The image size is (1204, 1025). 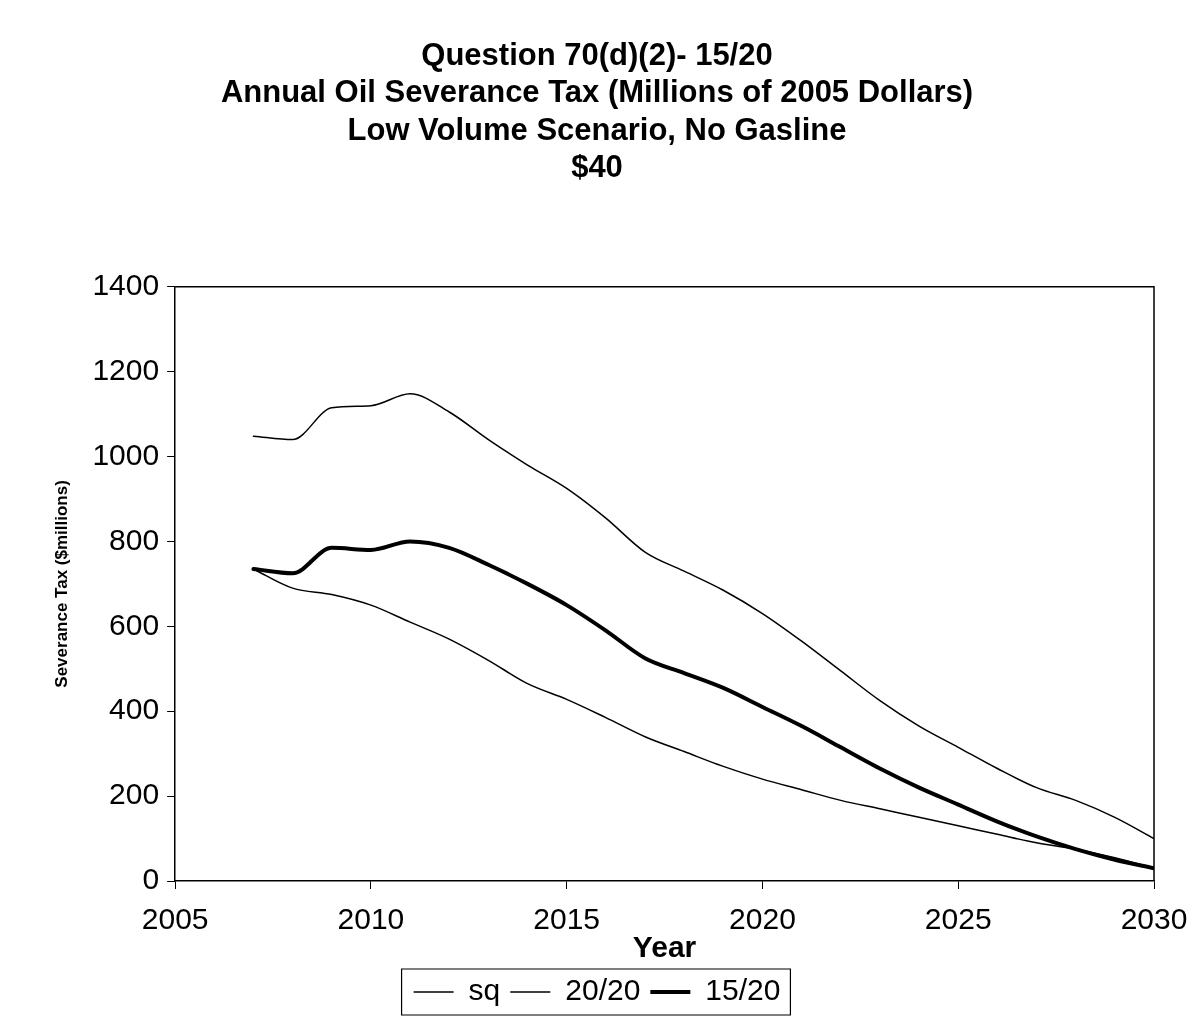 What do you see at coordinates (597, 55) in the screenshot?
I see `text: Question 70(d)(2)- 15/20` at bounding box center [597, 55].